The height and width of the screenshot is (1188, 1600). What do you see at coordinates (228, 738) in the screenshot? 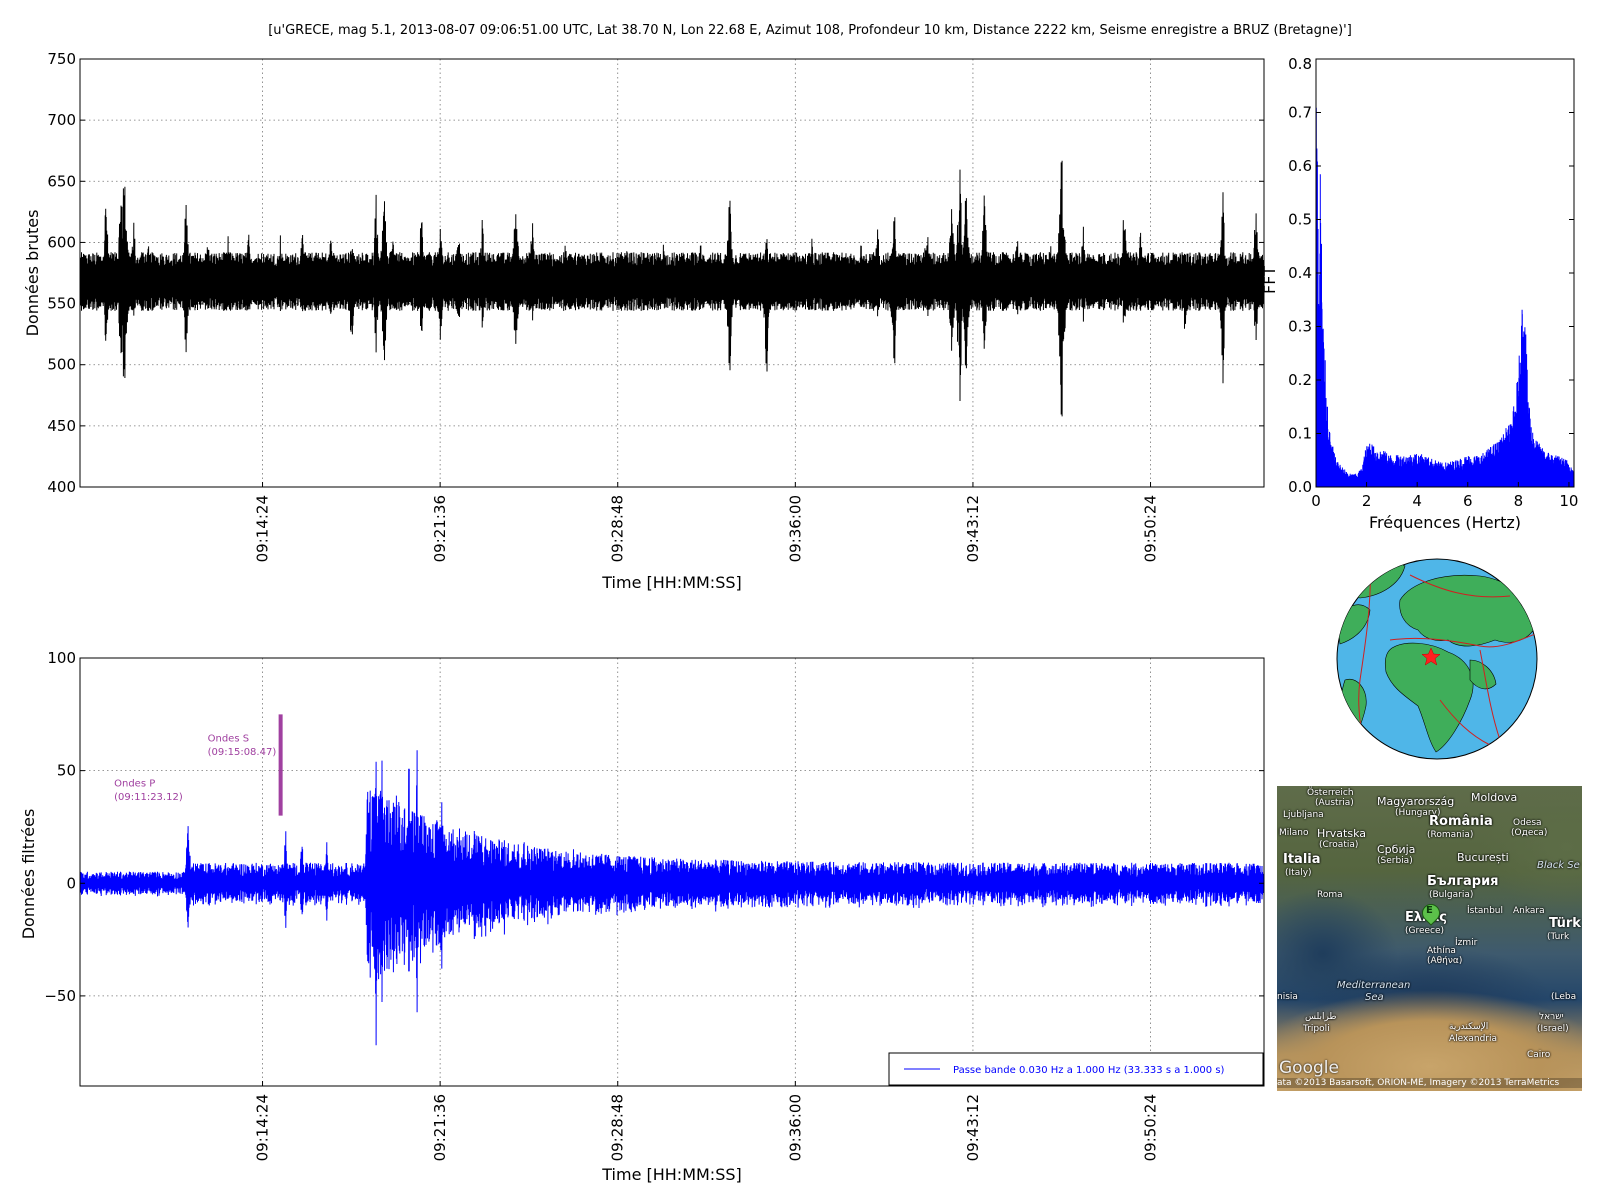
I see `s-wave-label: Ondes S` at bounding box center [228, 738].